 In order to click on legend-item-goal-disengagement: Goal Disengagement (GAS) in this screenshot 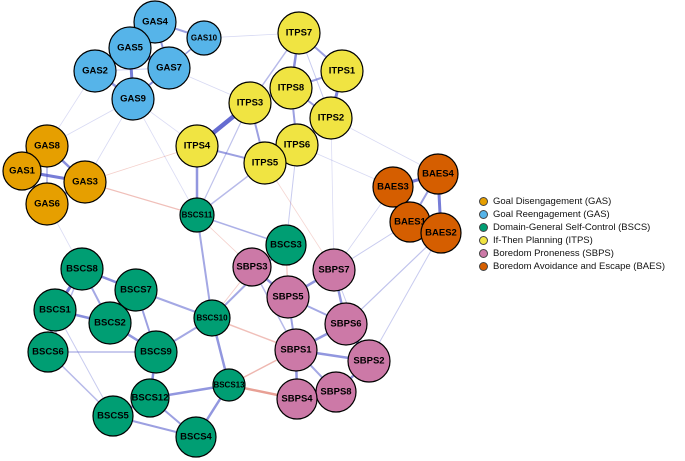, I will do `click(572, 201)`.